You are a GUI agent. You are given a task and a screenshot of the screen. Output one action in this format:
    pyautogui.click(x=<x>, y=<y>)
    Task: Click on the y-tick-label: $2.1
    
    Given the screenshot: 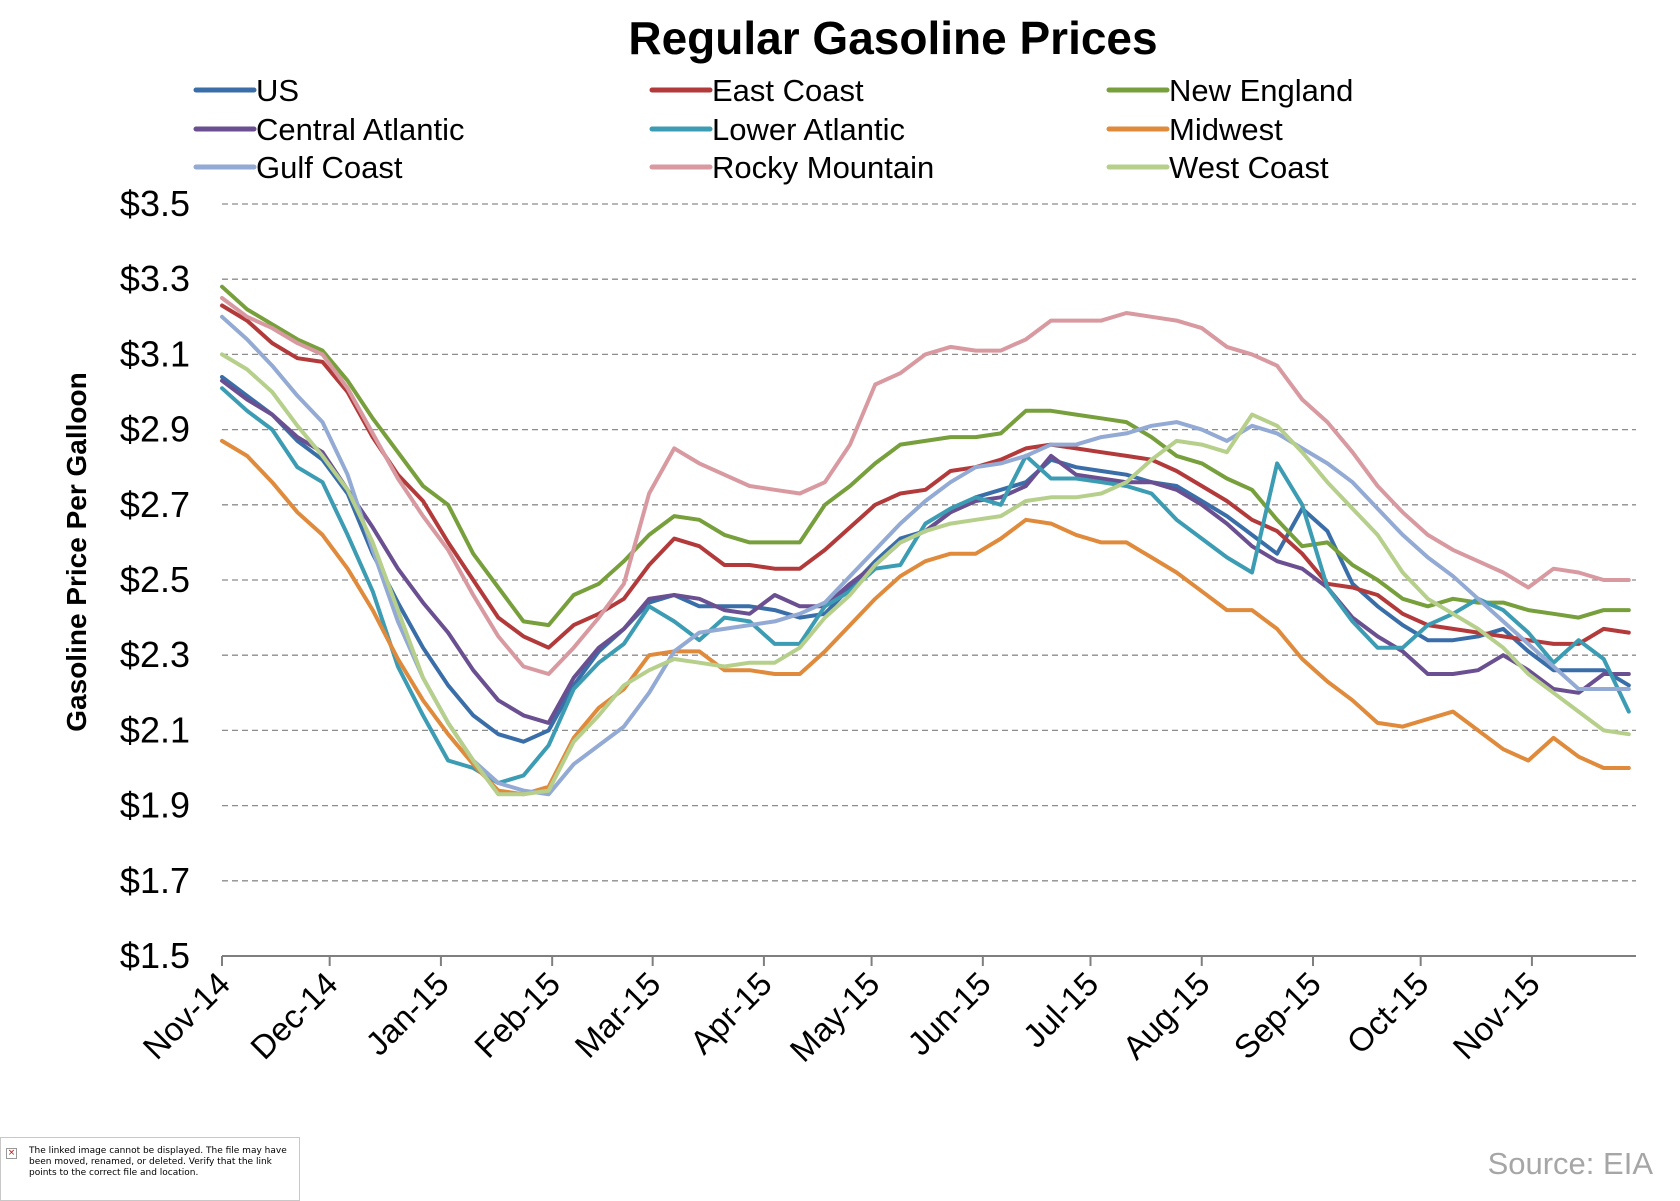 What is the action you would take?
    pyautogui.click(x=155, y=729)
    